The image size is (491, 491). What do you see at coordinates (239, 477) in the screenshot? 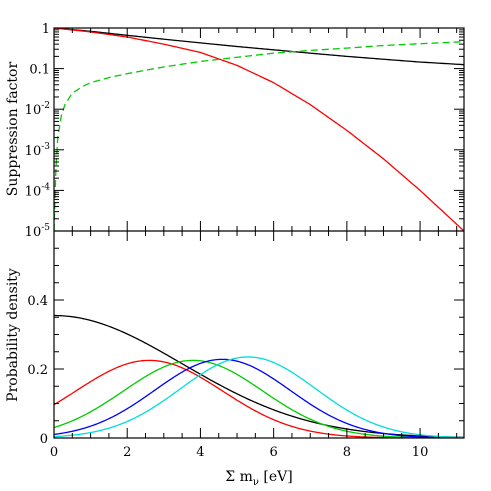
I see `x-axis-title-prefix: Σ m` at bounding box center [239, 477].